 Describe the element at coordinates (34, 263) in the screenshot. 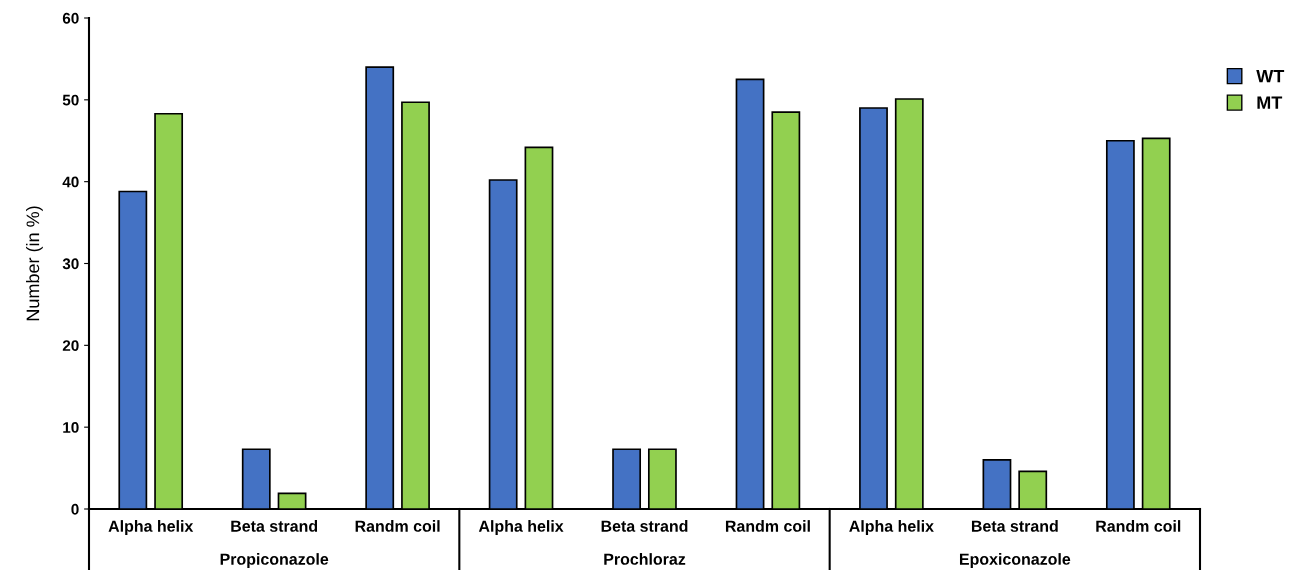

I see `y-axis-title: Number (in %)` at that location.